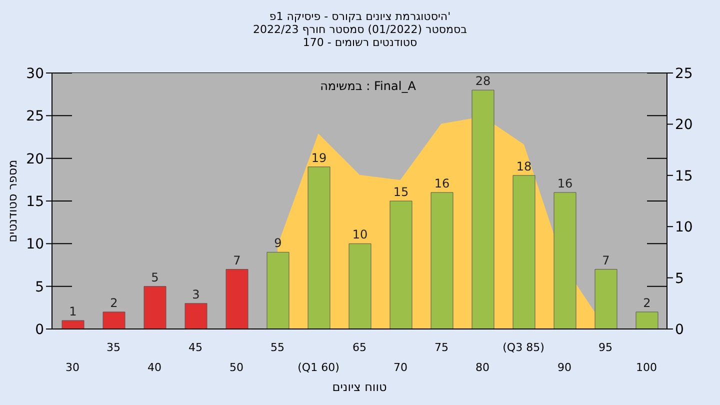 The height and width of the screenshot is (405, 720). What do you see at coordinates (35, 244) in the screenshot?
I see `y-tick-label: 10` at bounding box center [35, 244].